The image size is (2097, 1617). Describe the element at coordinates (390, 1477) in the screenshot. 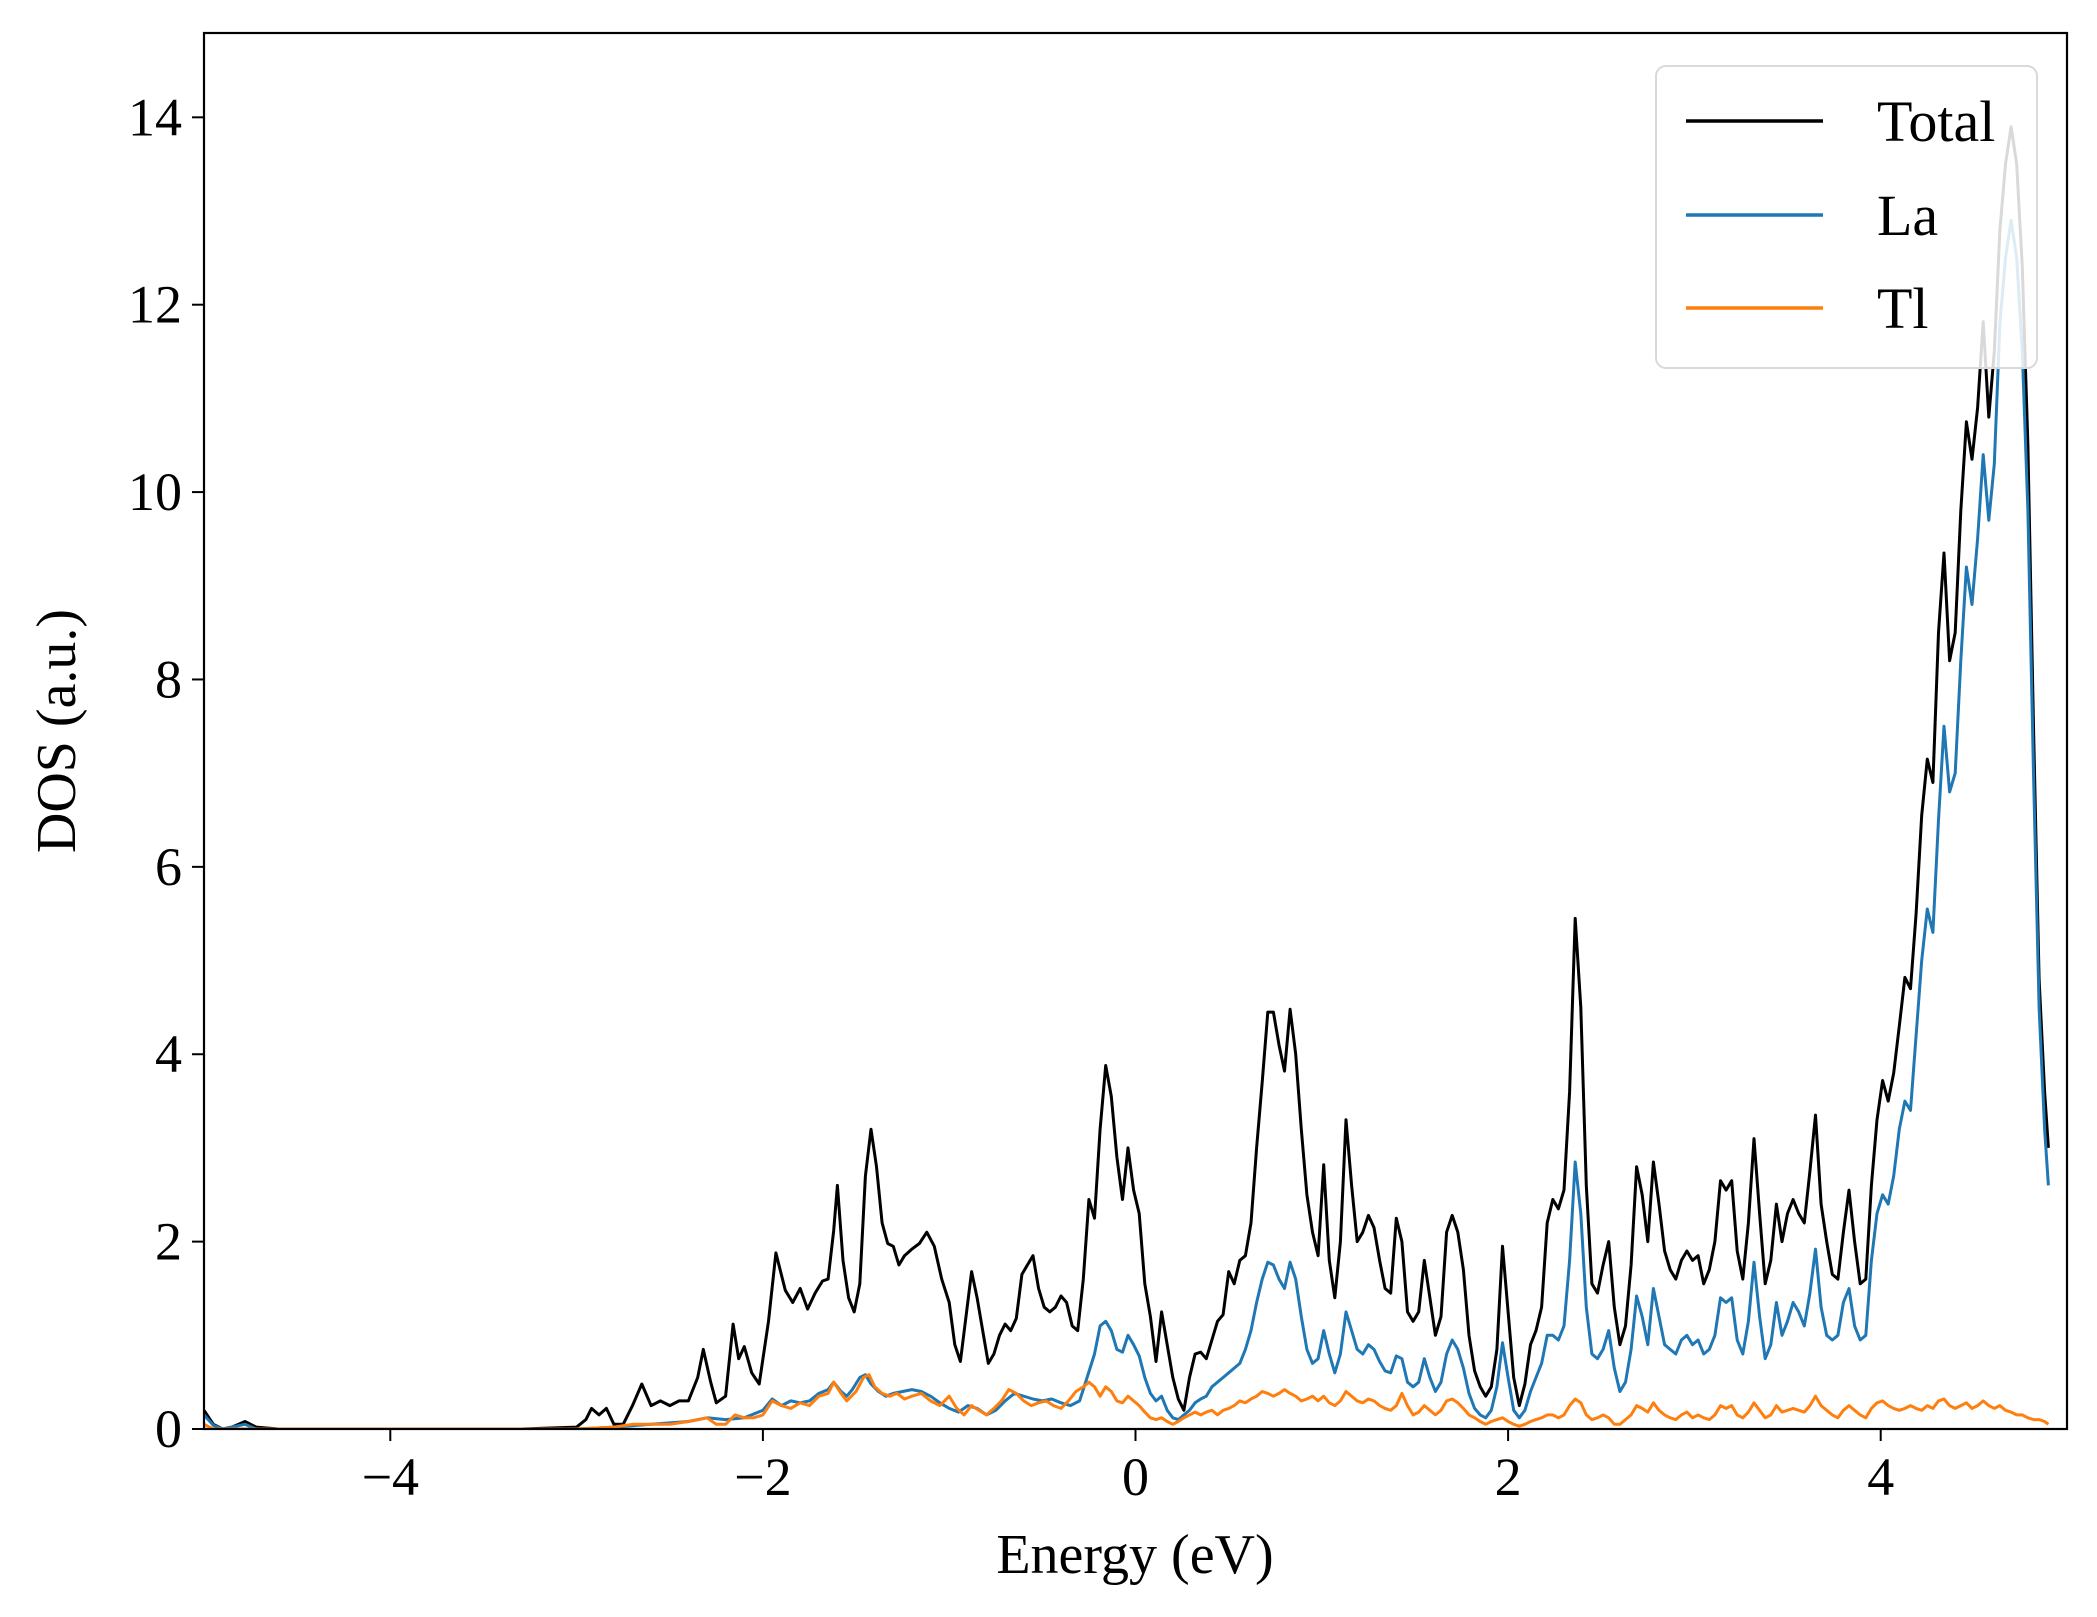

I see `x-tick-label: −4` at that location.